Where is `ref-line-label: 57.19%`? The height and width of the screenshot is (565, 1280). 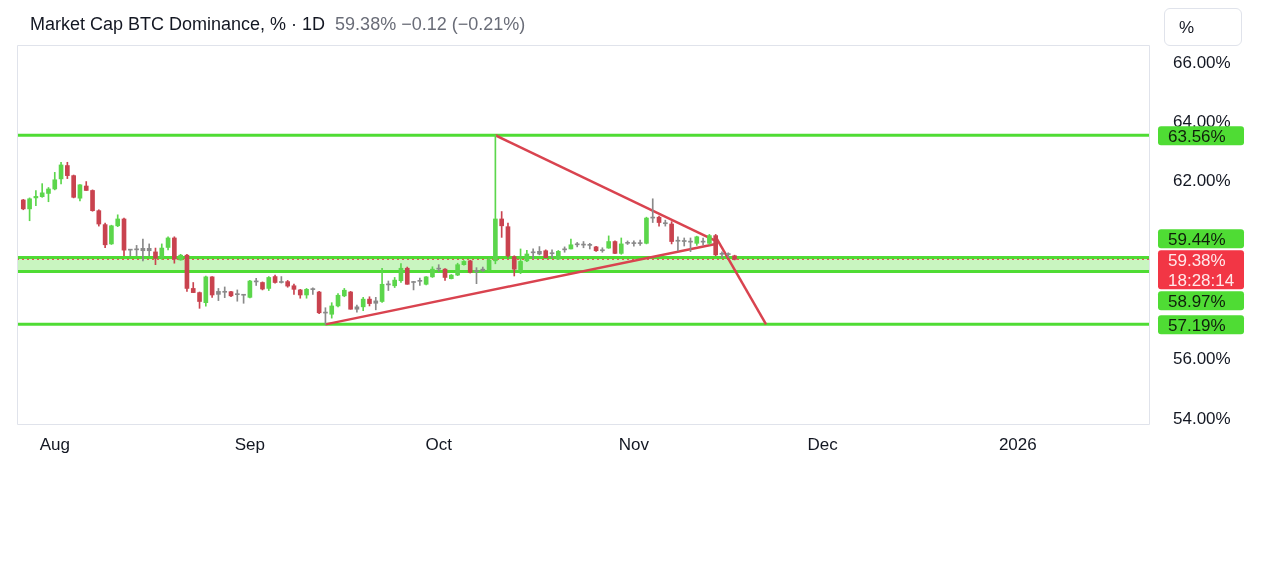 ref-line-label: 57.19% is located at coordinates (1197, 326).